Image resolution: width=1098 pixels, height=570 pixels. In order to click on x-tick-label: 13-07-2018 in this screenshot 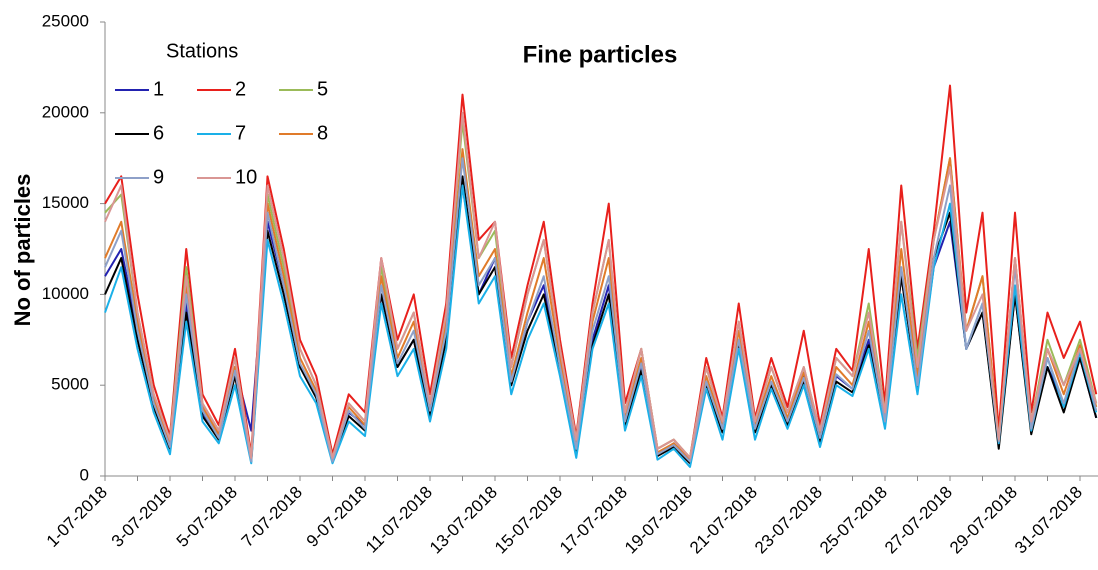, I will do `click(463, 520)`.